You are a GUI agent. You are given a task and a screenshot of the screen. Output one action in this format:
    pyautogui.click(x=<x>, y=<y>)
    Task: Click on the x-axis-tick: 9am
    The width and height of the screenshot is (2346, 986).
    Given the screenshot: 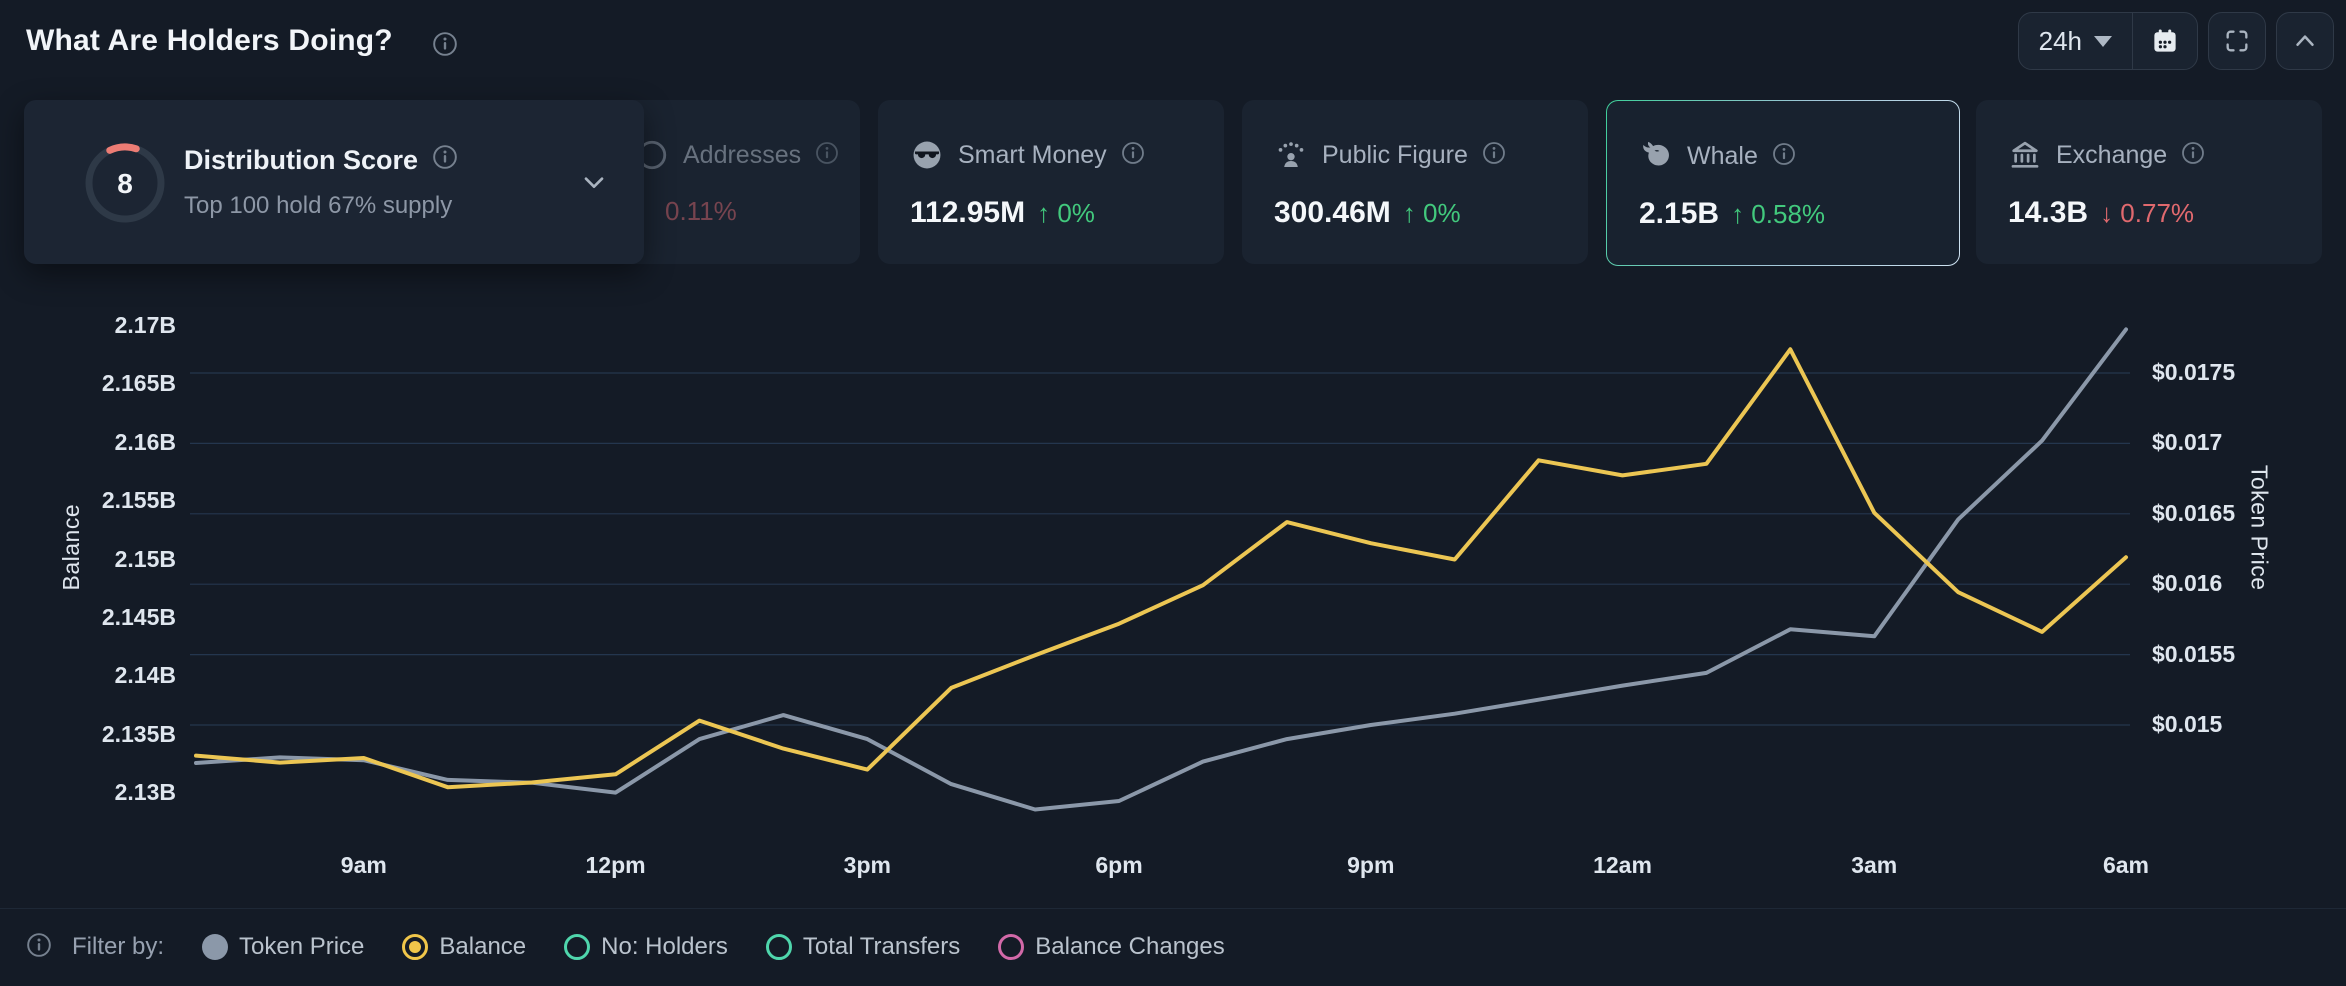 What is the action you would take?
    pyautogui.click(x=363, y=865)
    